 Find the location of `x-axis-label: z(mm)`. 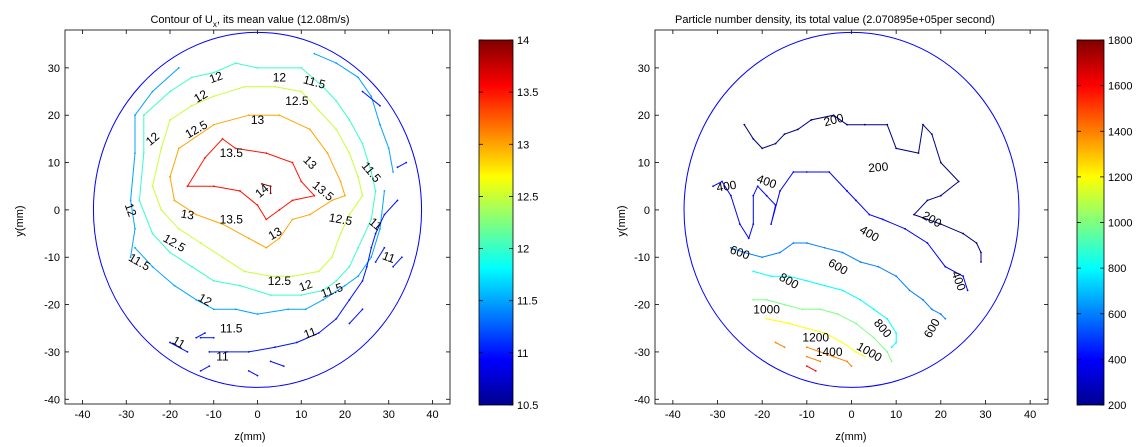

x-axis-label: z(mm) is located at coordinates (850, 437).